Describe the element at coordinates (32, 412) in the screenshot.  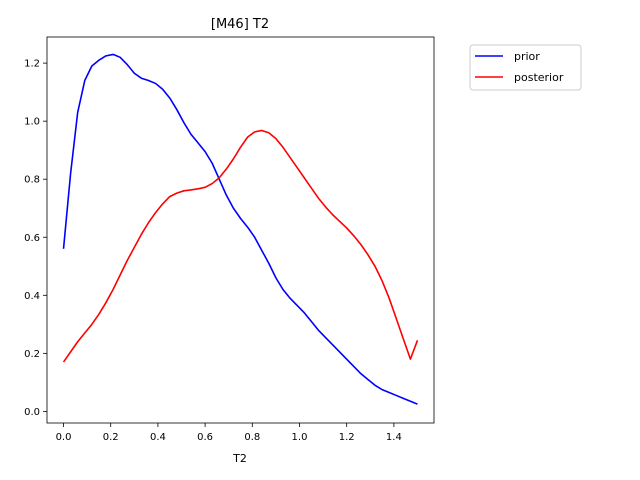
I see `y-tick-label: 0.0` at that location.